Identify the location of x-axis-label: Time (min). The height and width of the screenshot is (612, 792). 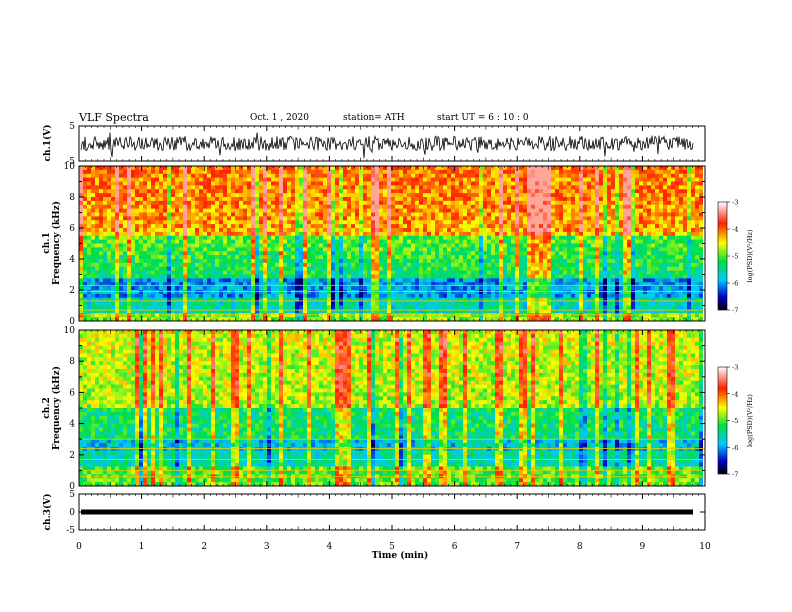
(400, 555).